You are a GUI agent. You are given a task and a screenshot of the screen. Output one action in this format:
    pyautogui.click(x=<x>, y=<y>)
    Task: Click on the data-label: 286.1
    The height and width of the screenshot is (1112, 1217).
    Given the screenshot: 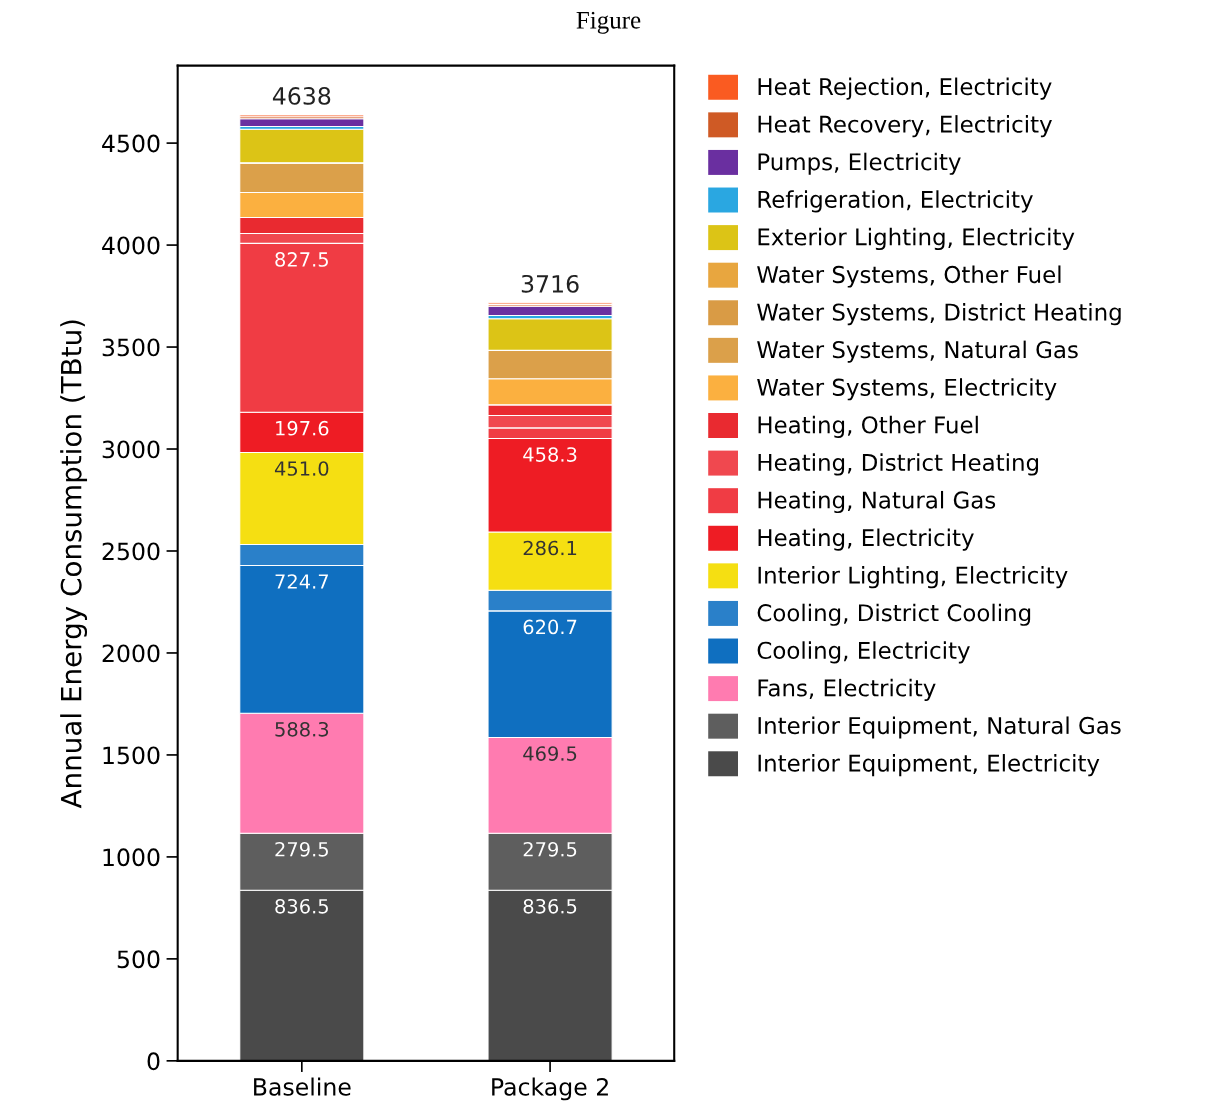 What is the action you would take?
    pyautogui.click(x=550, y=548)
    